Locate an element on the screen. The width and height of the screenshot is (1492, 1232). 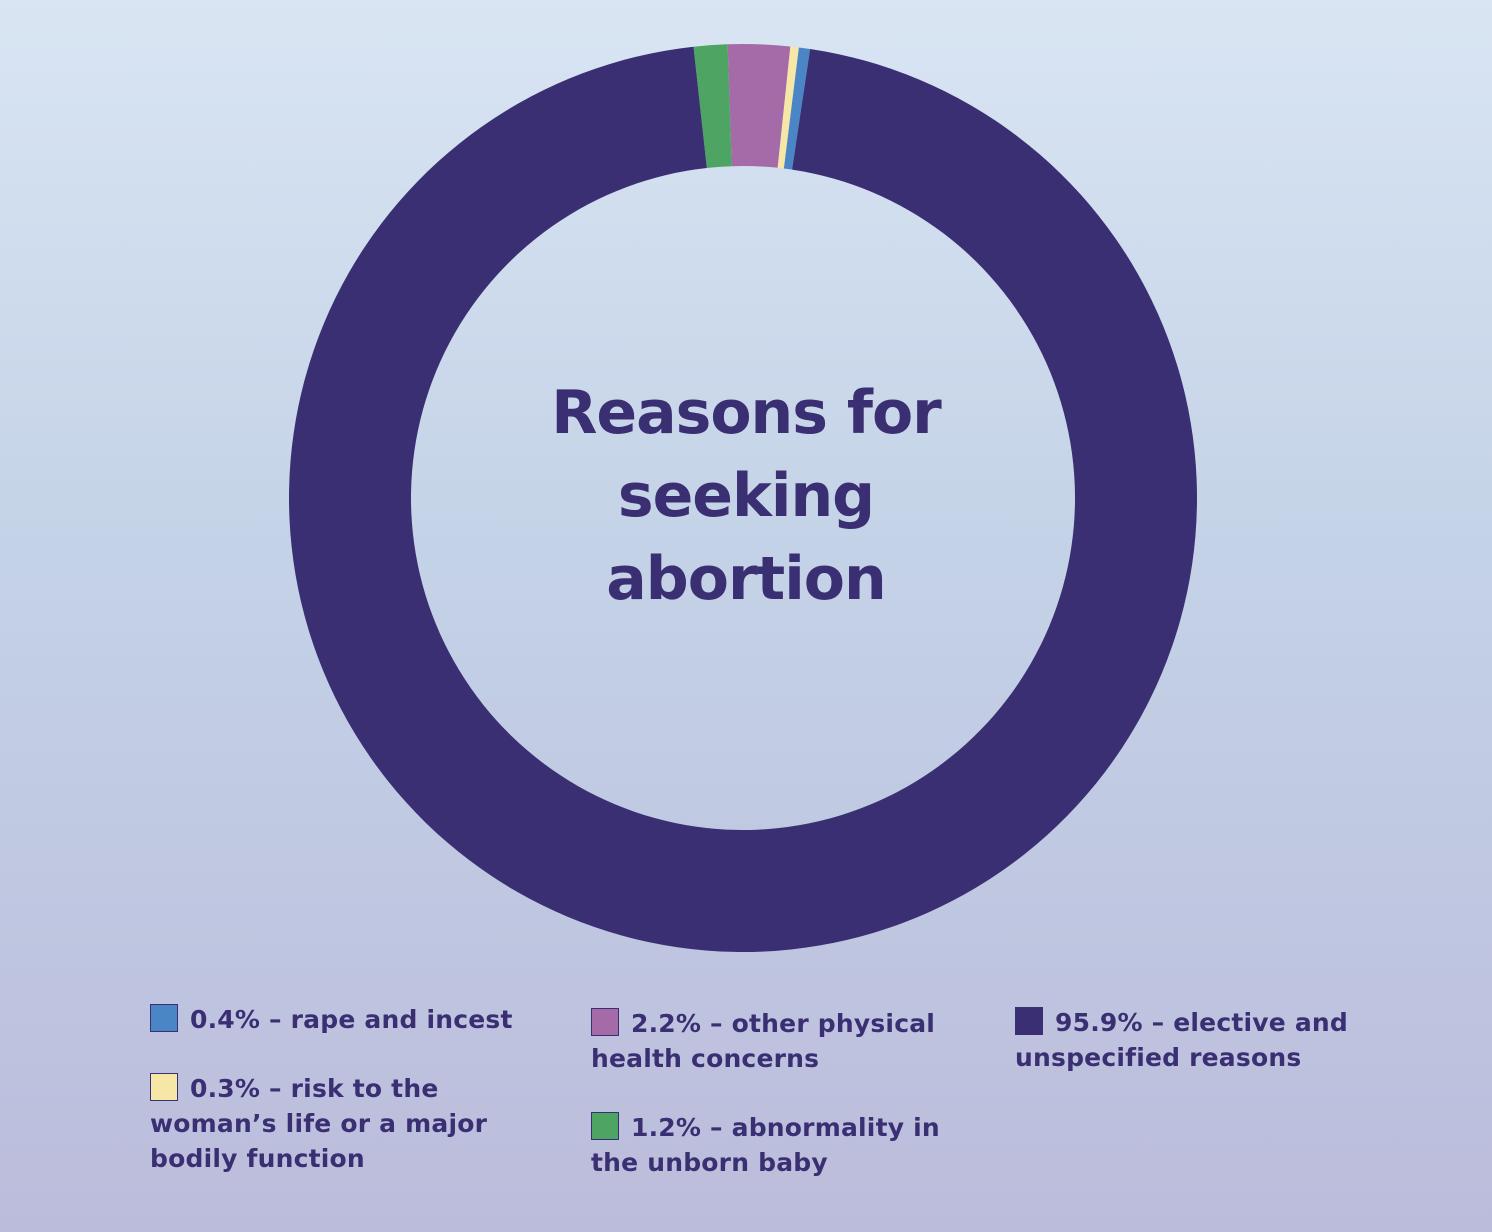
legend-label: woman’s life or a major is located at coordinates (319, 1123).